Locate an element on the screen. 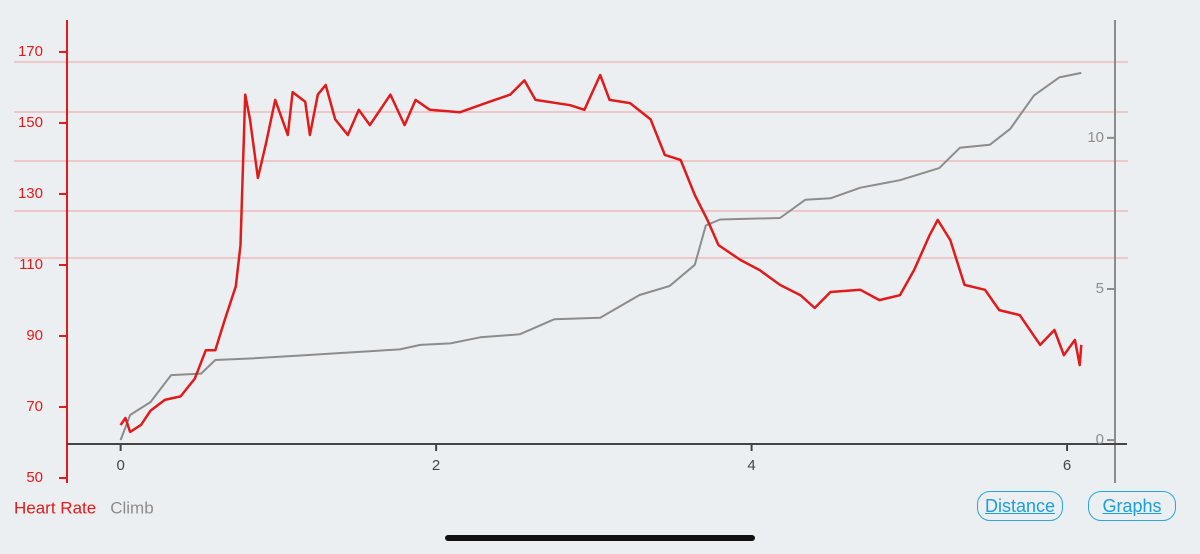 The image size is (1200, 554). y2-tick-label: 10 is located at coordinates (1095, 137).